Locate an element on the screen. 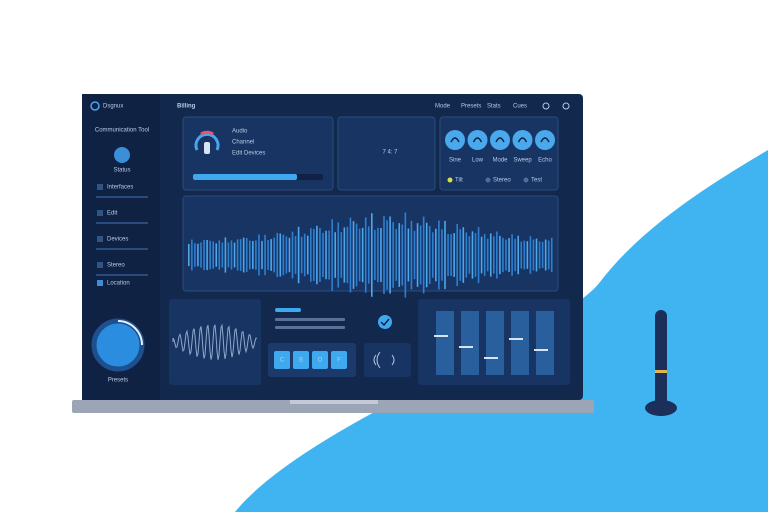 Image resolution: width=768 pixels, height=512 pixels. nav-item: Stereo is located at coordinates (116, 266).